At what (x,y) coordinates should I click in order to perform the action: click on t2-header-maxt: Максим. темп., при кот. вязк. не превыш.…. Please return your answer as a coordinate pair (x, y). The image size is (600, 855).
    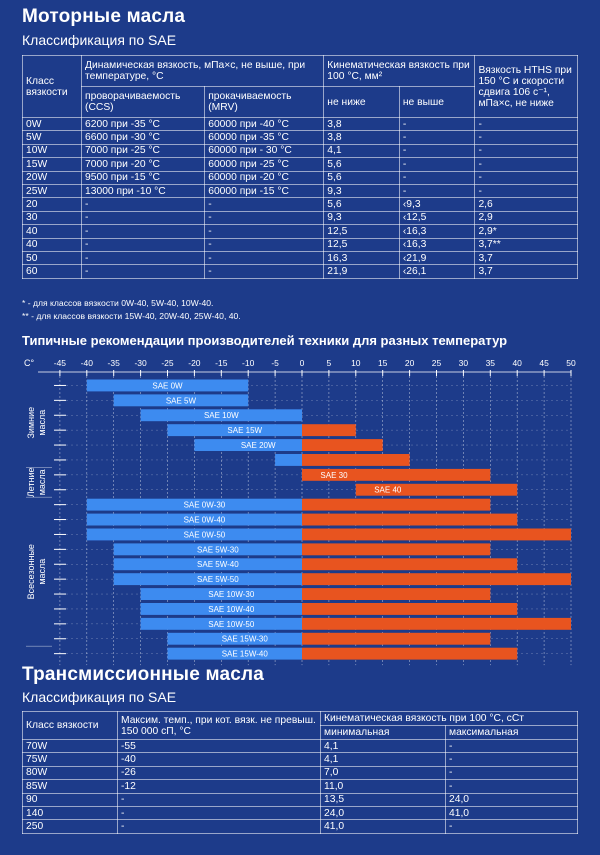
    Looking at the image, I should click on (219, 725).